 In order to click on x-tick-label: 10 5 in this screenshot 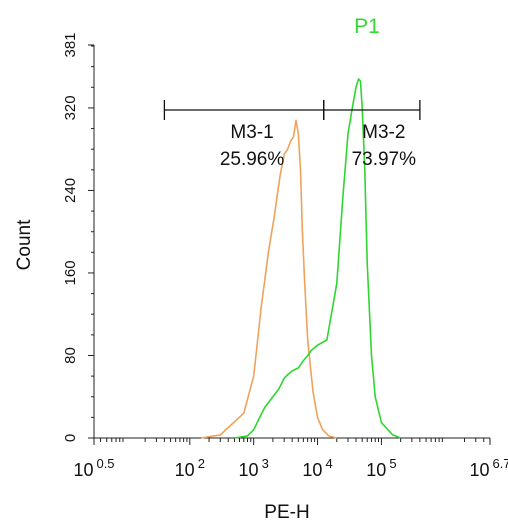, I will do `click(381, 468)`.